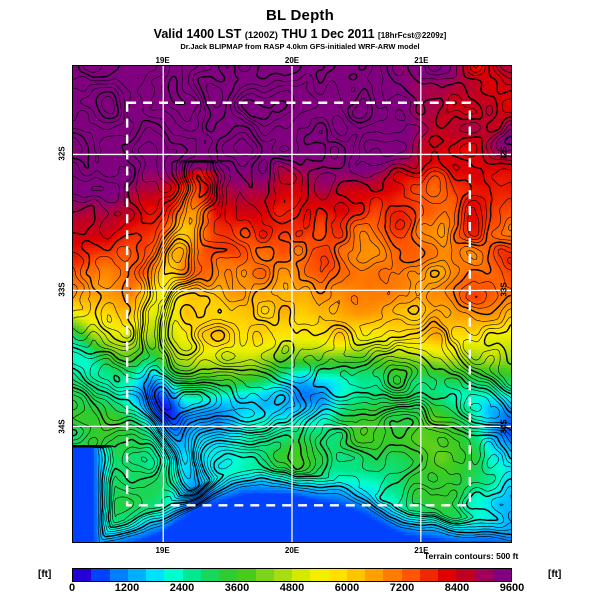 The width and height of the screenshot is (600, 600). Describe the element at coordinates (292, 588) in the screenshot. I see `colorbar-tick-4: 4800` at that location.